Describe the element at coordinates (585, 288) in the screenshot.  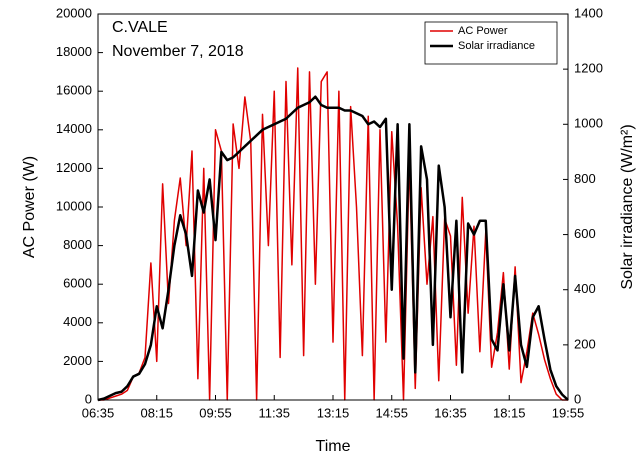
I see `y2-tick-label: 400` at that location.